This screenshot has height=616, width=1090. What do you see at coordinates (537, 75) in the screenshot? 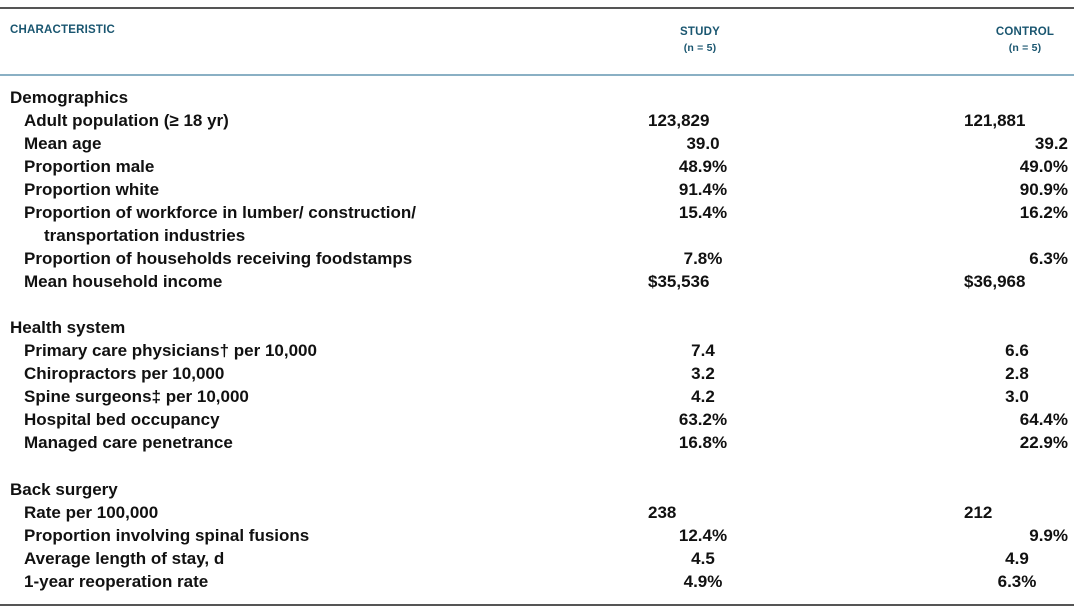
I see `header-rule` at bounding box center [537, 75].